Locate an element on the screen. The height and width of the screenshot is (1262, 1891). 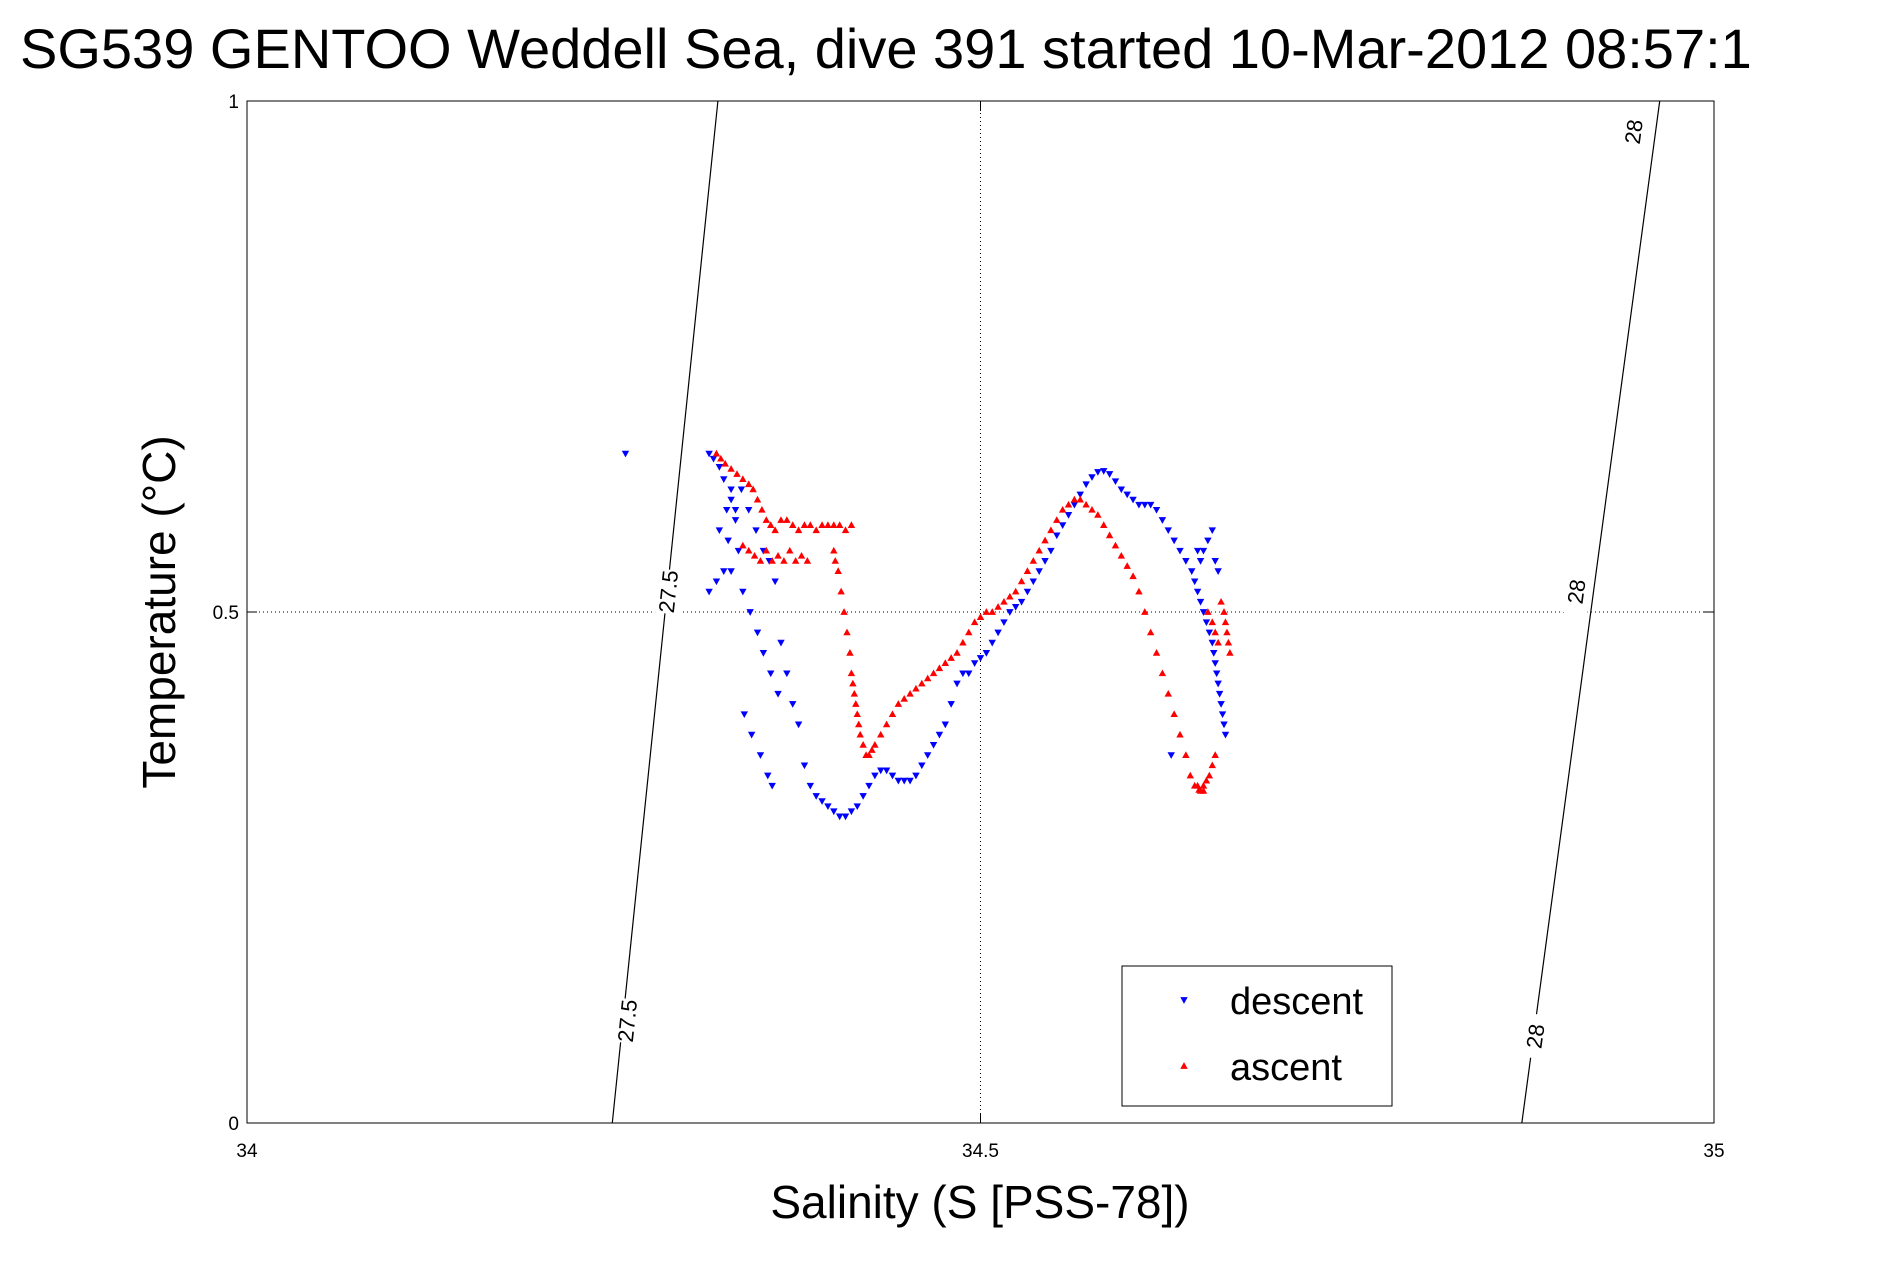
y-tick-label: 1 is located at coordinates (233, 102).